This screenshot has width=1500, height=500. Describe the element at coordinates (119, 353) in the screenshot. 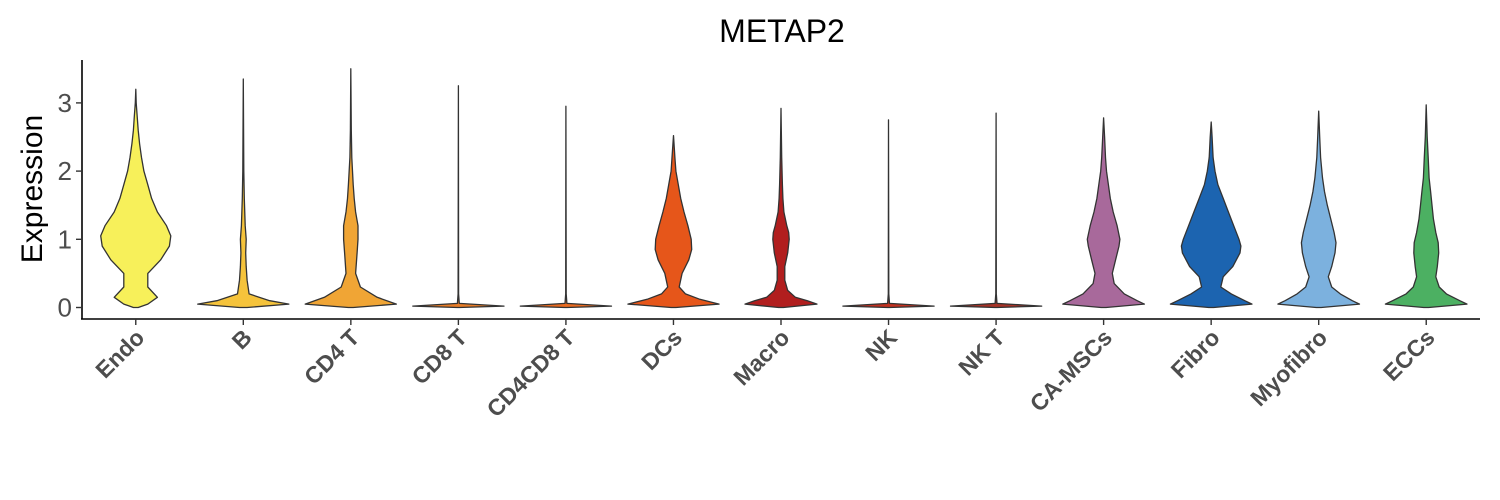

I see `x-tick-label: Endo` at that location.